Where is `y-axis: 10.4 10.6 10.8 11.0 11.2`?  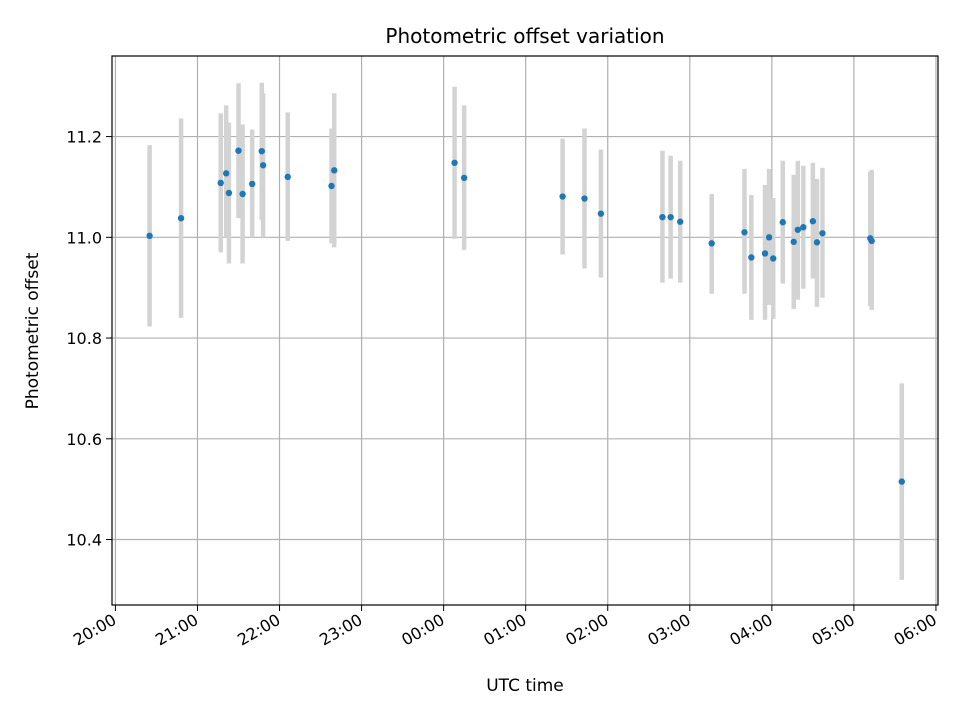
y-axis: 10.4 10.6 10.8 11.0 11.2 is located at coordinates (89, 339).